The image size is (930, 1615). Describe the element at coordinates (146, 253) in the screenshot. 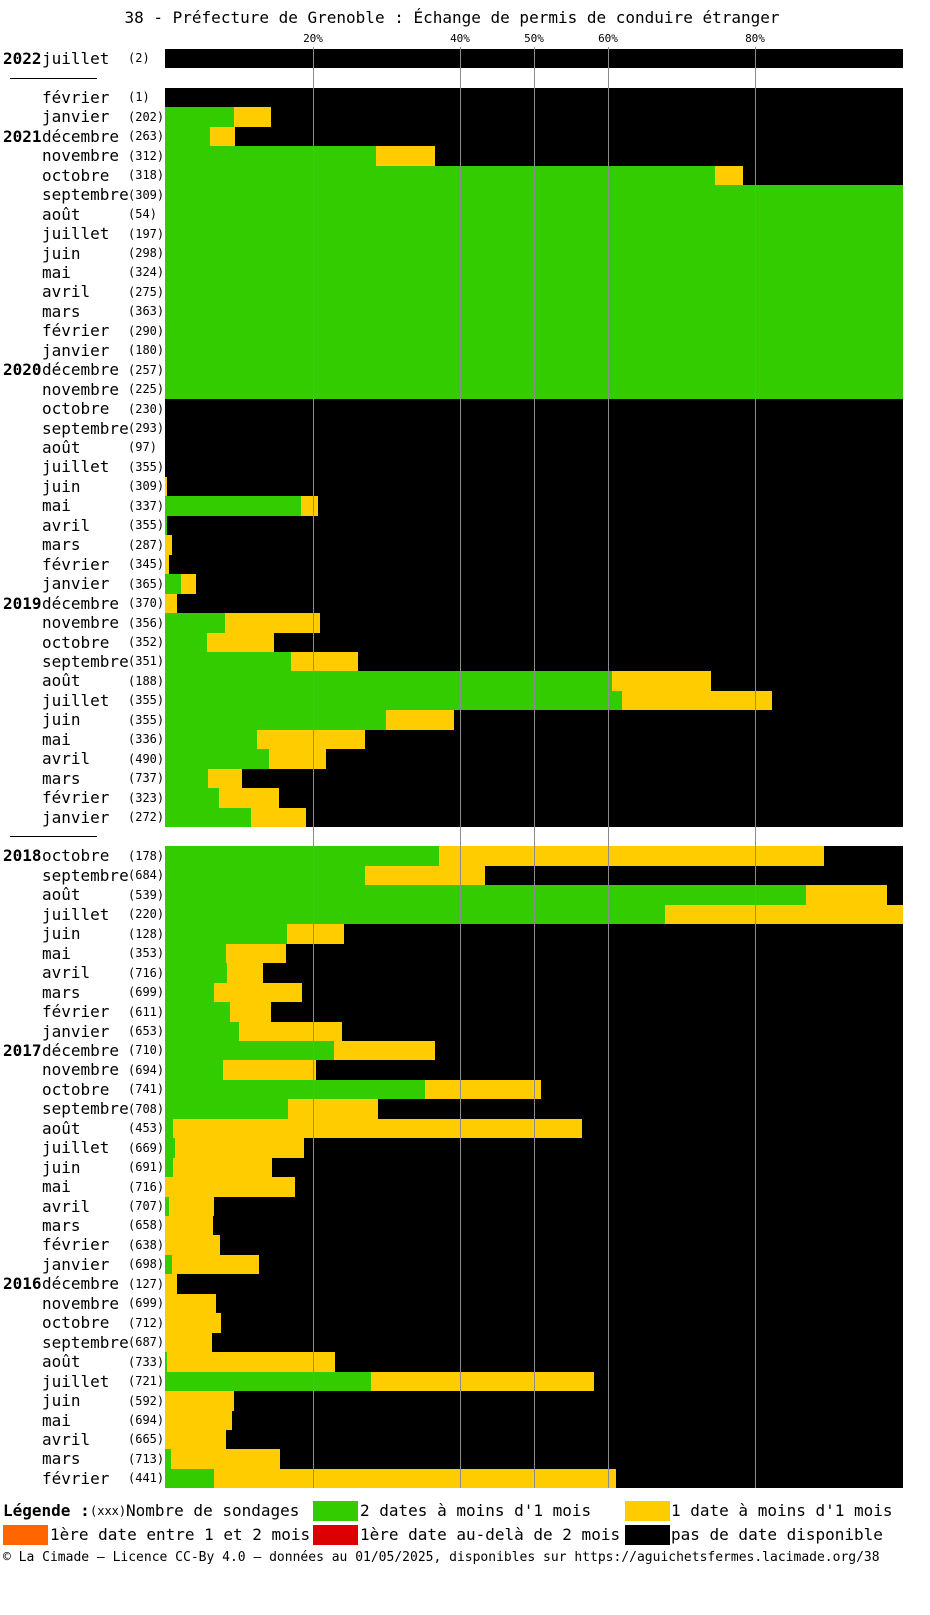

I see `sondages-count-value: 298` at that location.